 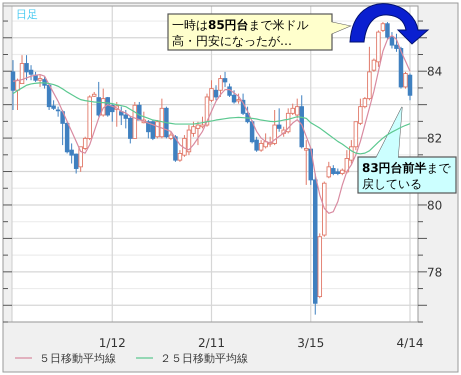 I want to click on x-tick-label: 3/15, so click(x=310, y=343).